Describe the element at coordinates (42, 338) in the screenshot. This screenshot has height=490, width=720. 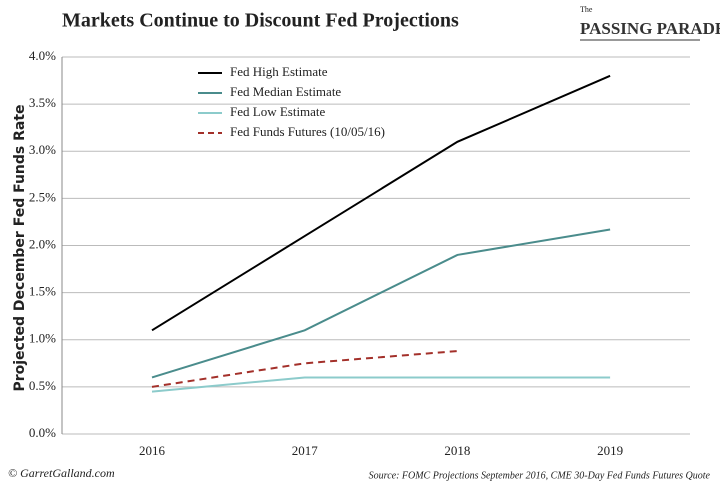
I see `y-tick-label: 1.0%` at that location.